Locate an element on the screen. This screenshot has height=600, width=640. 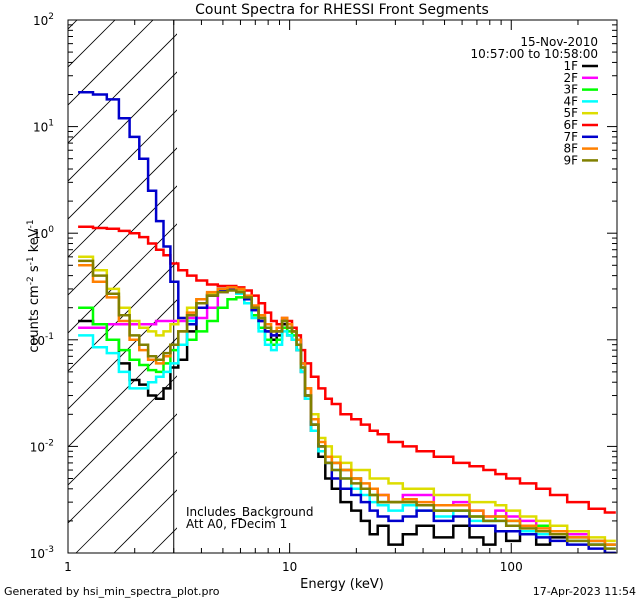
y-tick-label: 10⁻³ is located at coordinates (42, 553).